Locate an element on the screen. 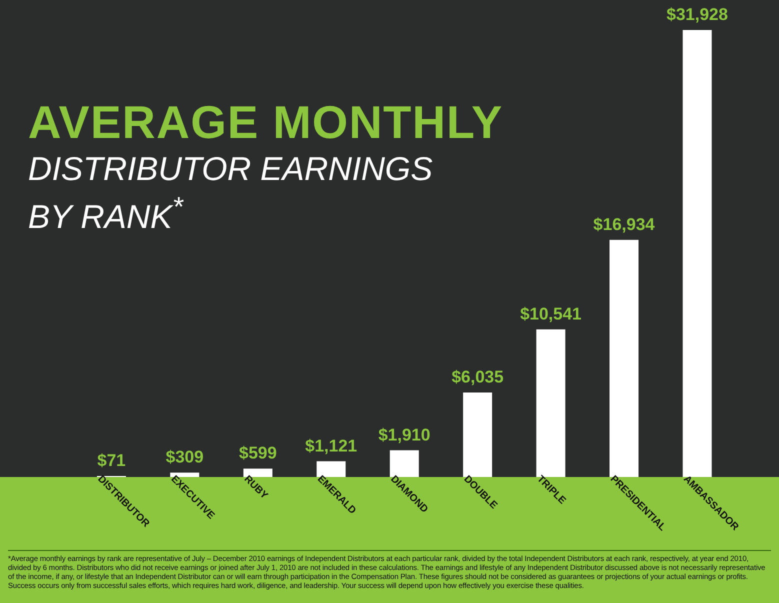 The width and height of the screenshot is (779, 603). data-label: $31,928 is located at coordinates (697, 14).